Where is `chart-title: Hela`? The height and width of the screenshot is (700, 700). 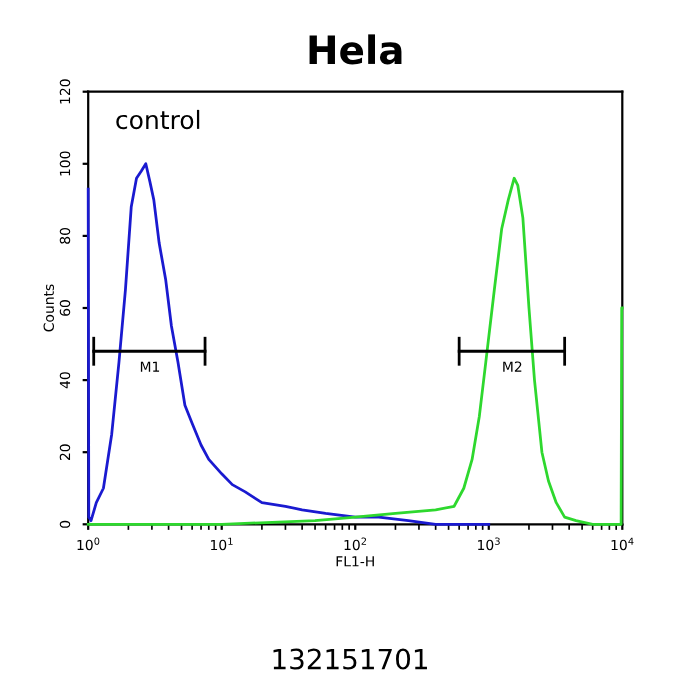 chart-title: Hela is located at coordinates (355, 49).